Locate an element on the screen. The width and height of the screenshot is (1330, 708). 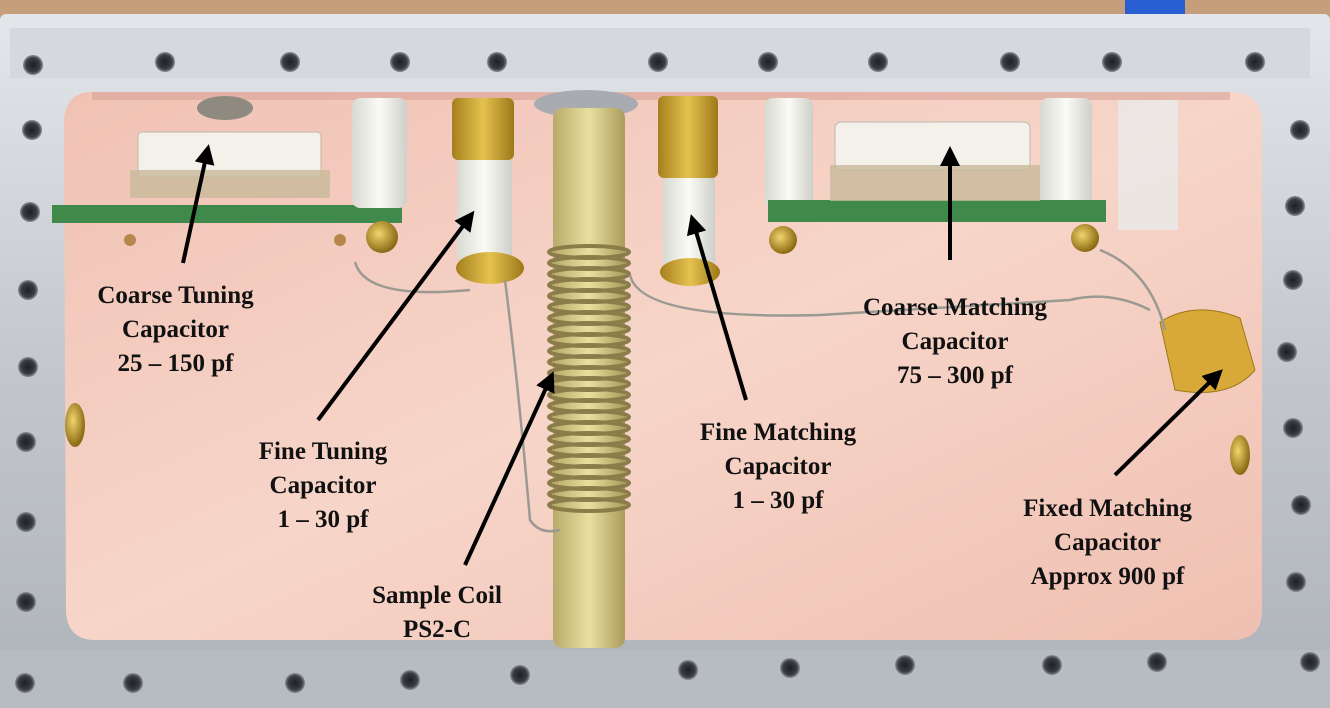
label-line: Coarse Matching is located at coordinates (955, 307).